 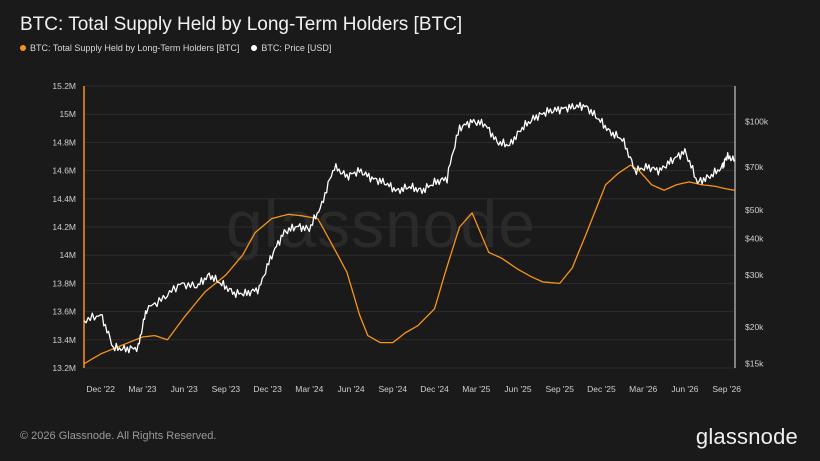 What do you see at coordinates (142, 389) in the screenshot?
I see `x-axis-tick-label: Mar '23` at bounding box center [142, 389].